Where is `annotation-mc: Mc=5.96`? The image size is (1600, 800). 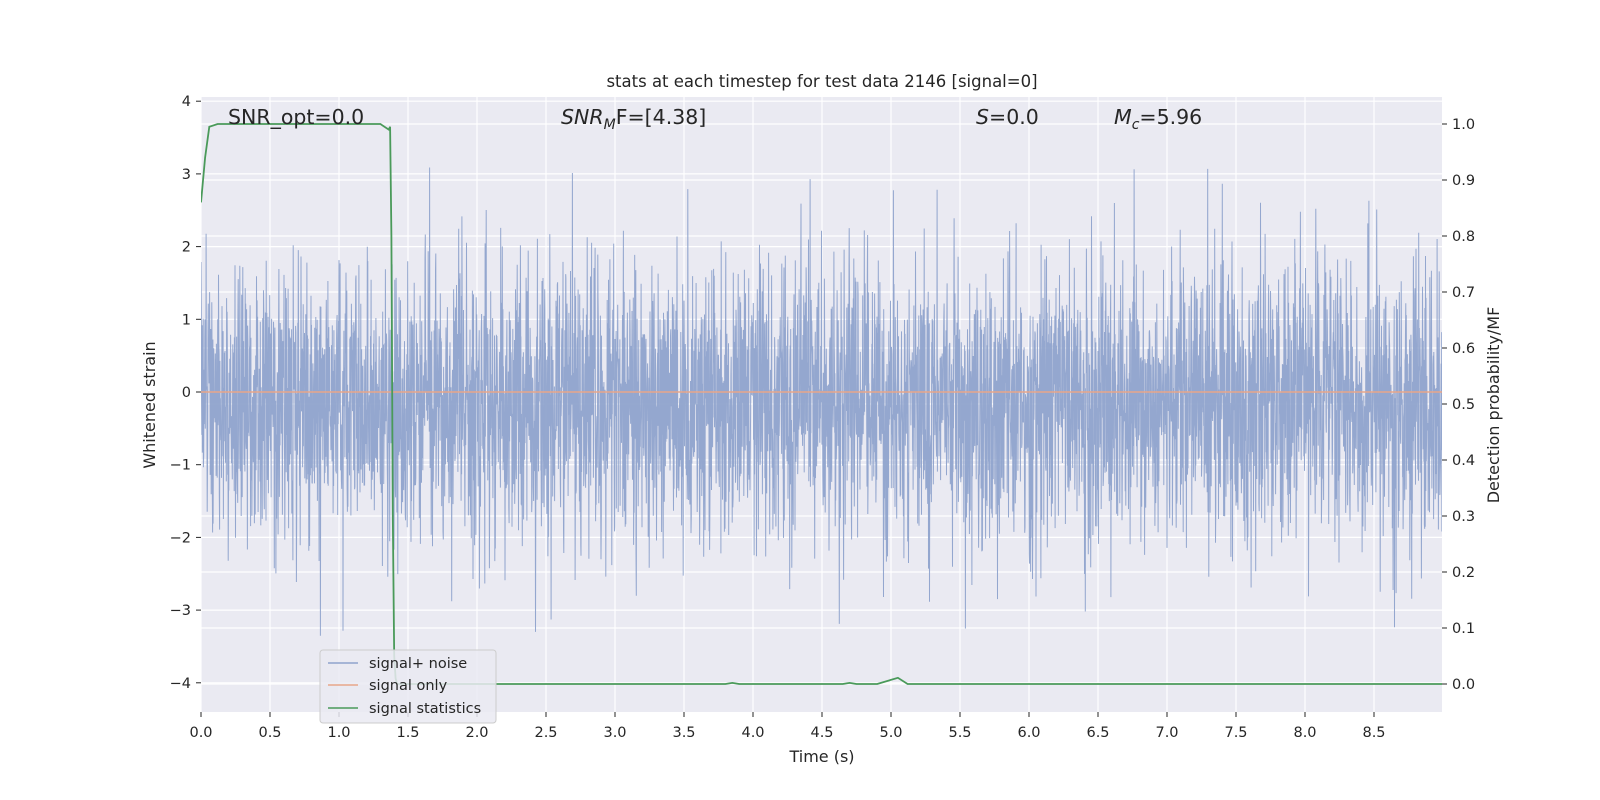
annotation-mc: Mc=5.96 is located at coordinates (1158, 119).